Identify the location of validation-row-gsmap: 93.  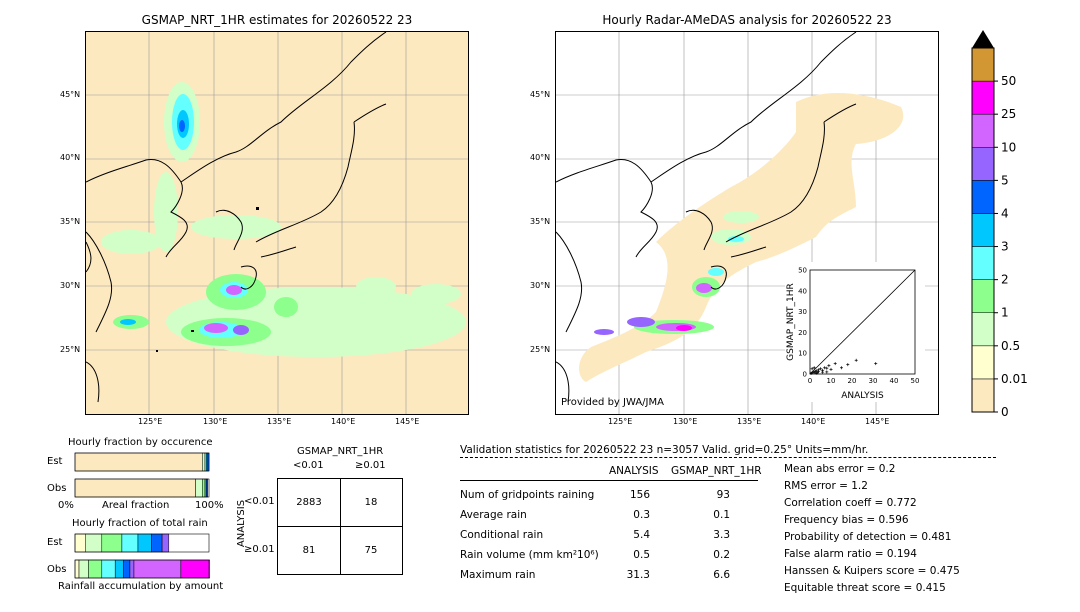
(723, 495).